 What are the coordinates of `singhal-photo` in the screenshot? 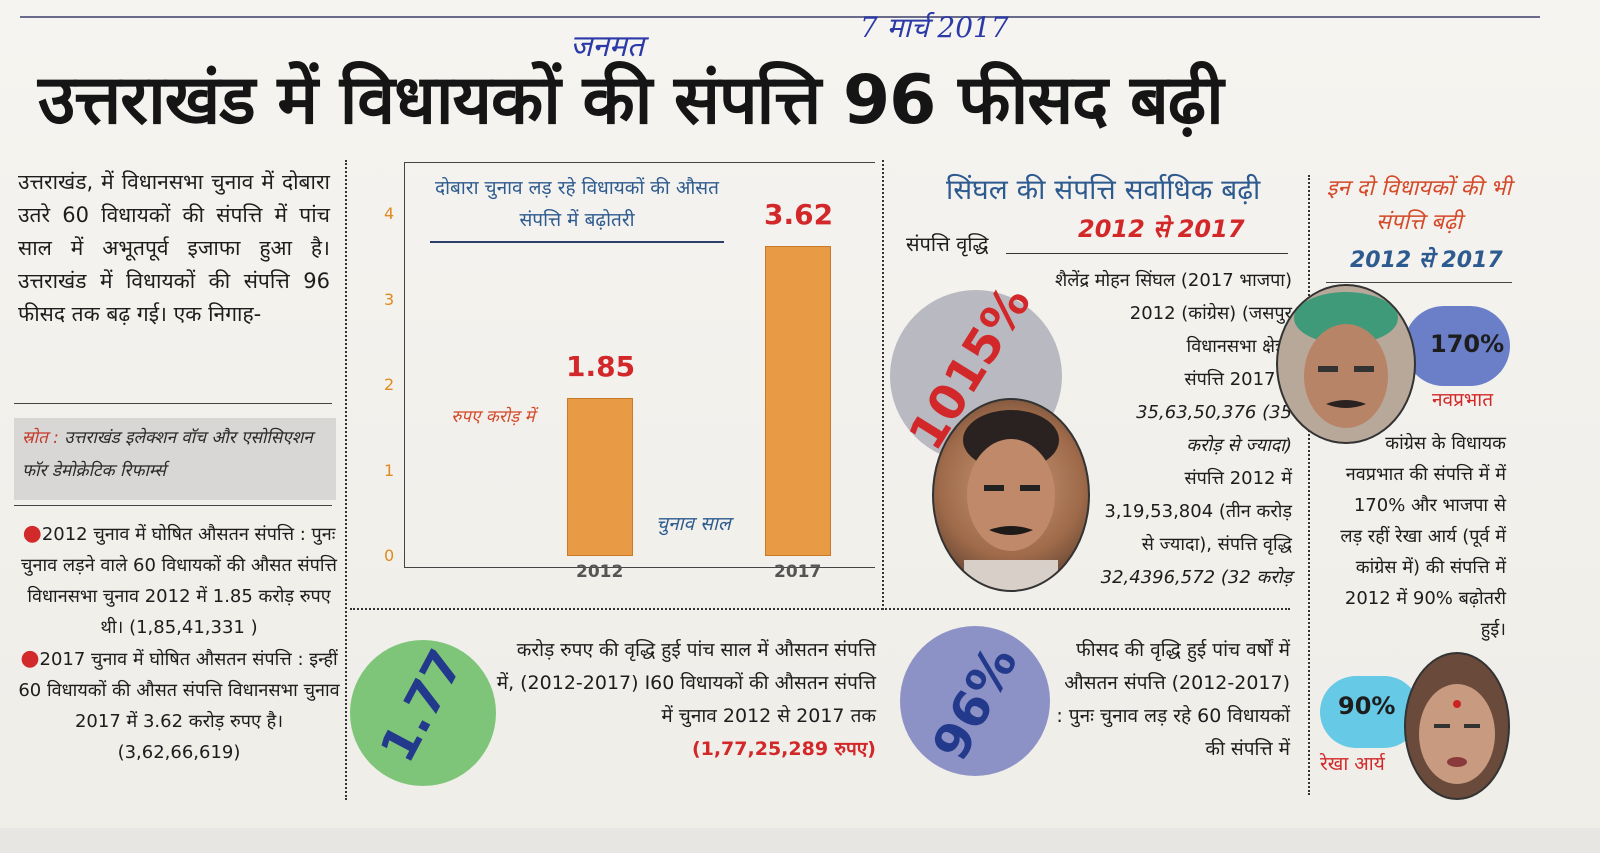 It's located at (1011, 495).